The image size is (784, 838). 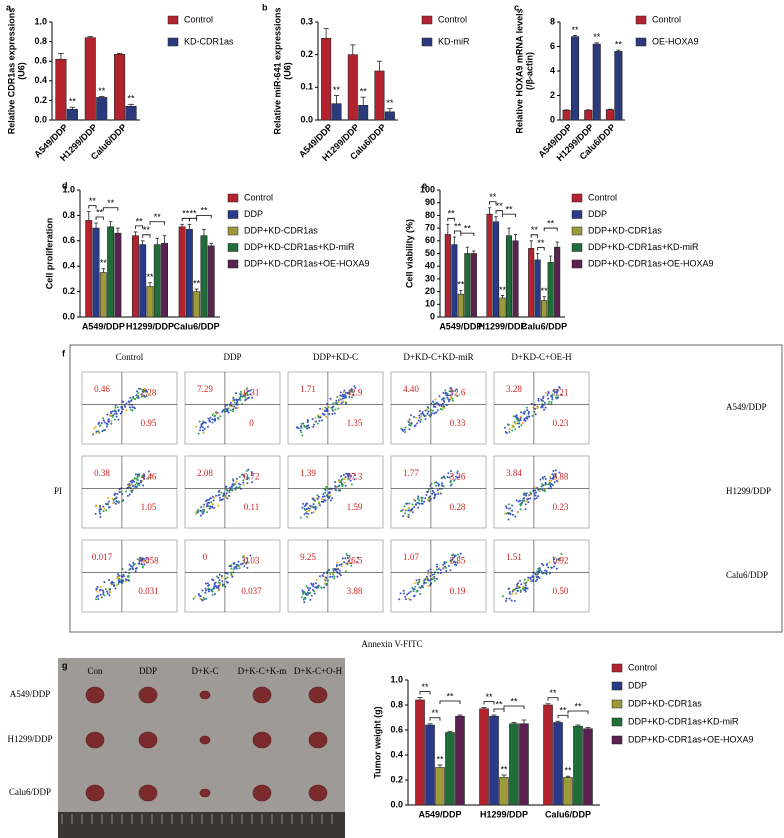 What do you see at coordinates (111, 272) in the screenshot?
I see `bar` at bounding box center [111, 272].